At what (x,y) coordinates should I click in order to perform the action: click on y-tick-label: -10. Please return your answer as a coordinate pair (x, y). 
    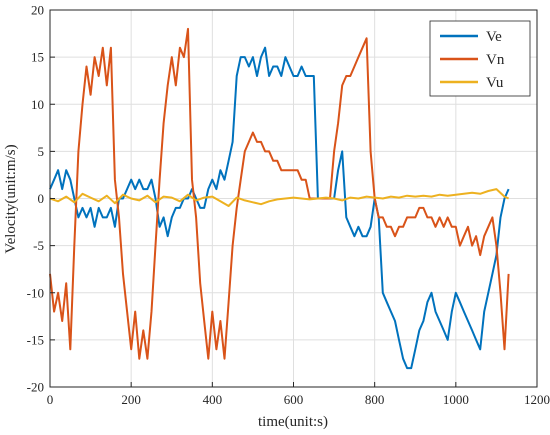
    Looking at the image, I should click on (35, 292).